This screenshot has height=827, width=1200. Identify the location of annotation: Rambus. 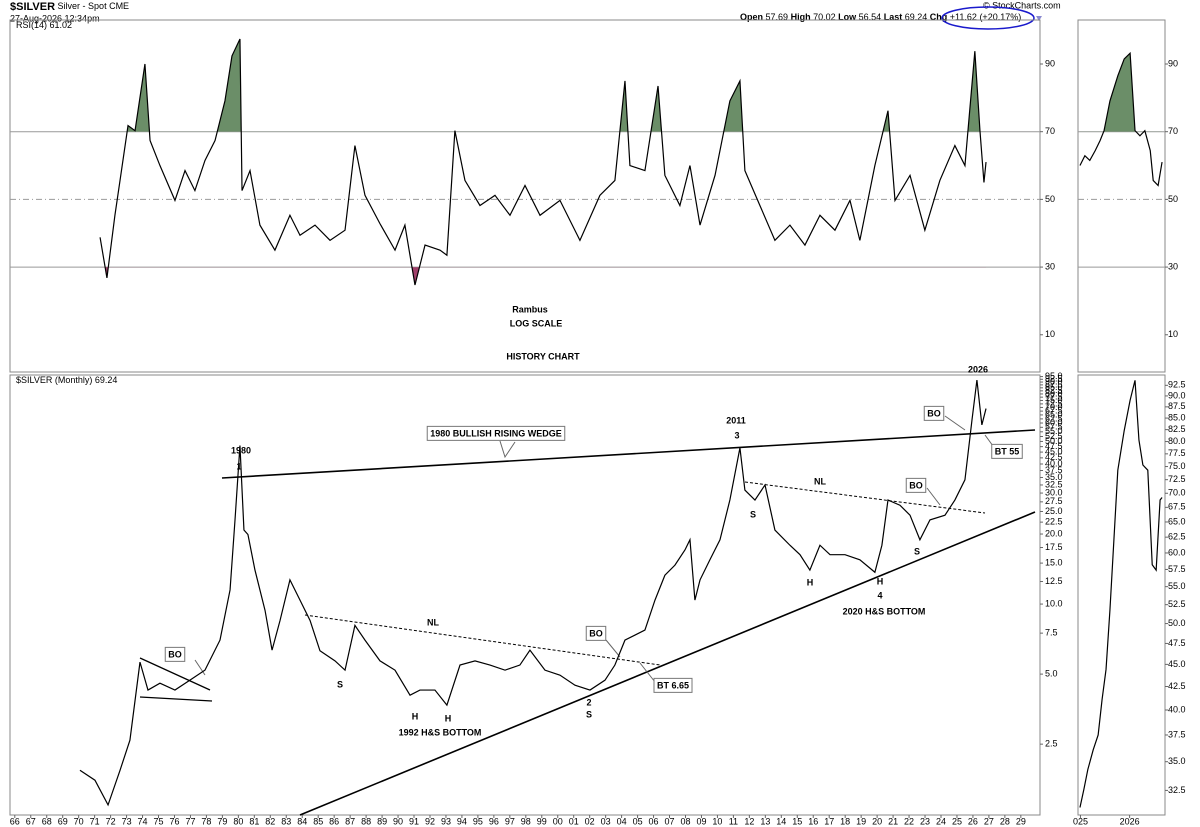
(530, 309).